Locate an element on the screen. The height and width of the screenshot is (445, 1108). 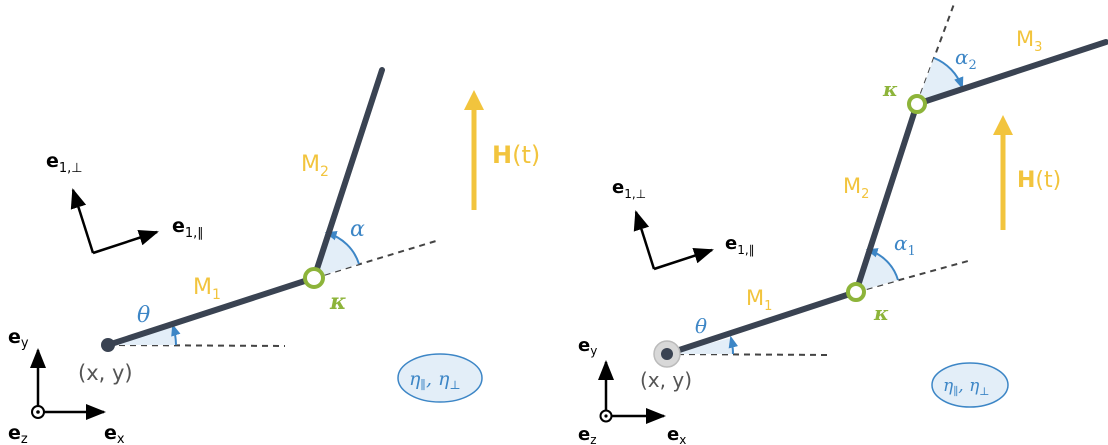
alpha2-label: α2 is located at coordinates (966, 59).